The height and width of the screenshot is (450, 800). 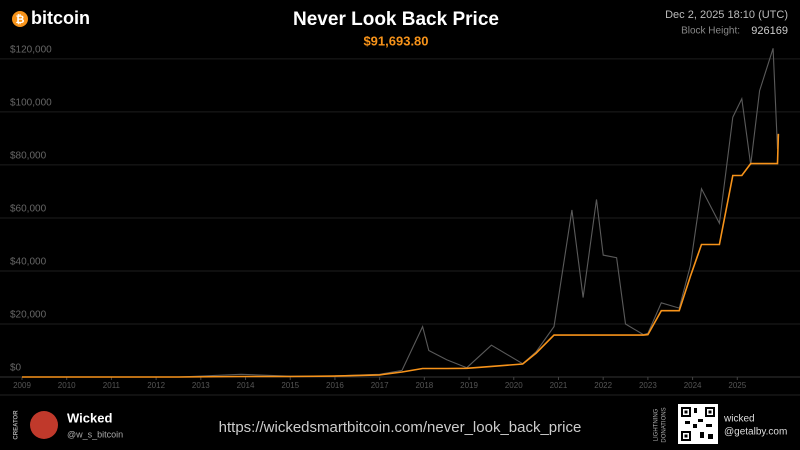 I want to click on x-tick-label: 2024, so click(x=693, y=385).